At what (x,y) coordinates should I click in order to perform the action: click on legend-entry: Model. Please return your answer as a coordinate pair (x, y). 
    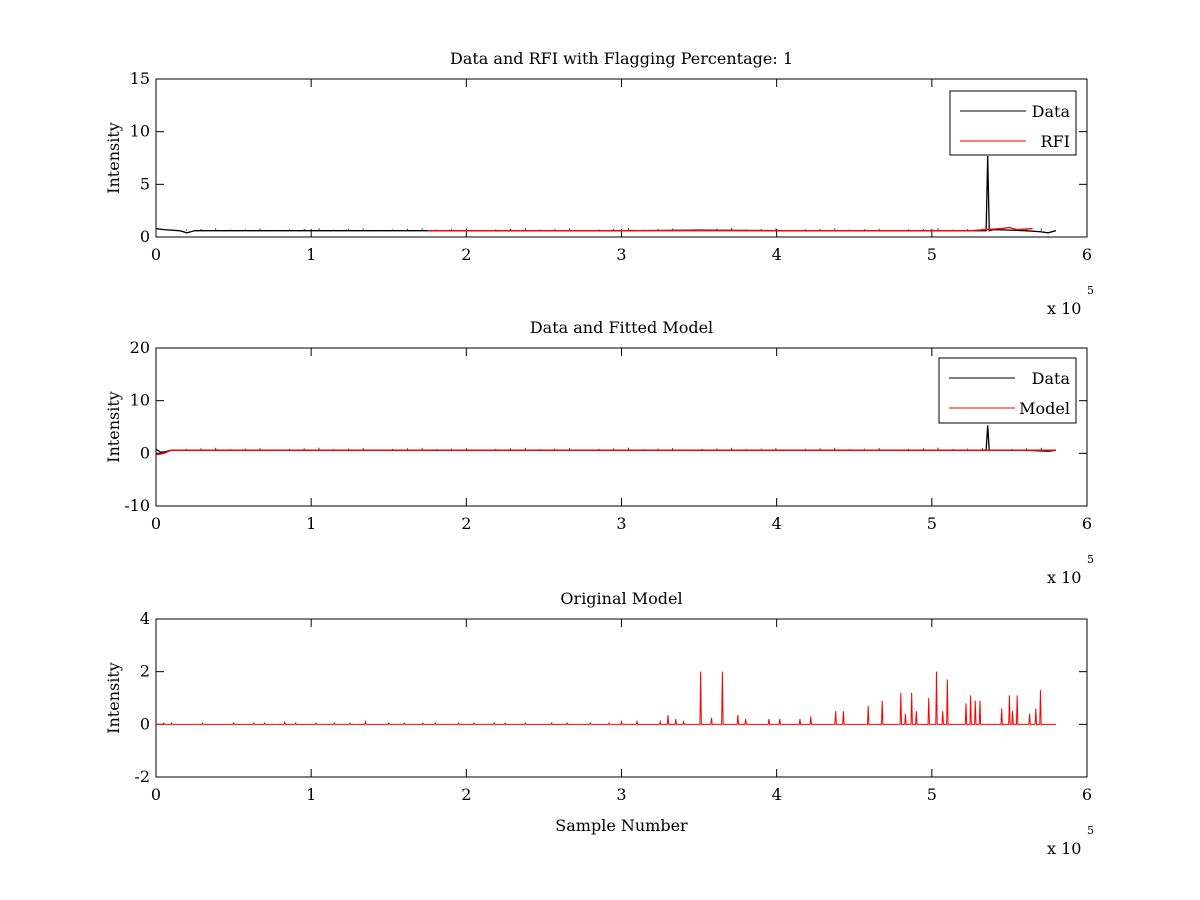
    Looking at the image, I should click on (1044, 408).